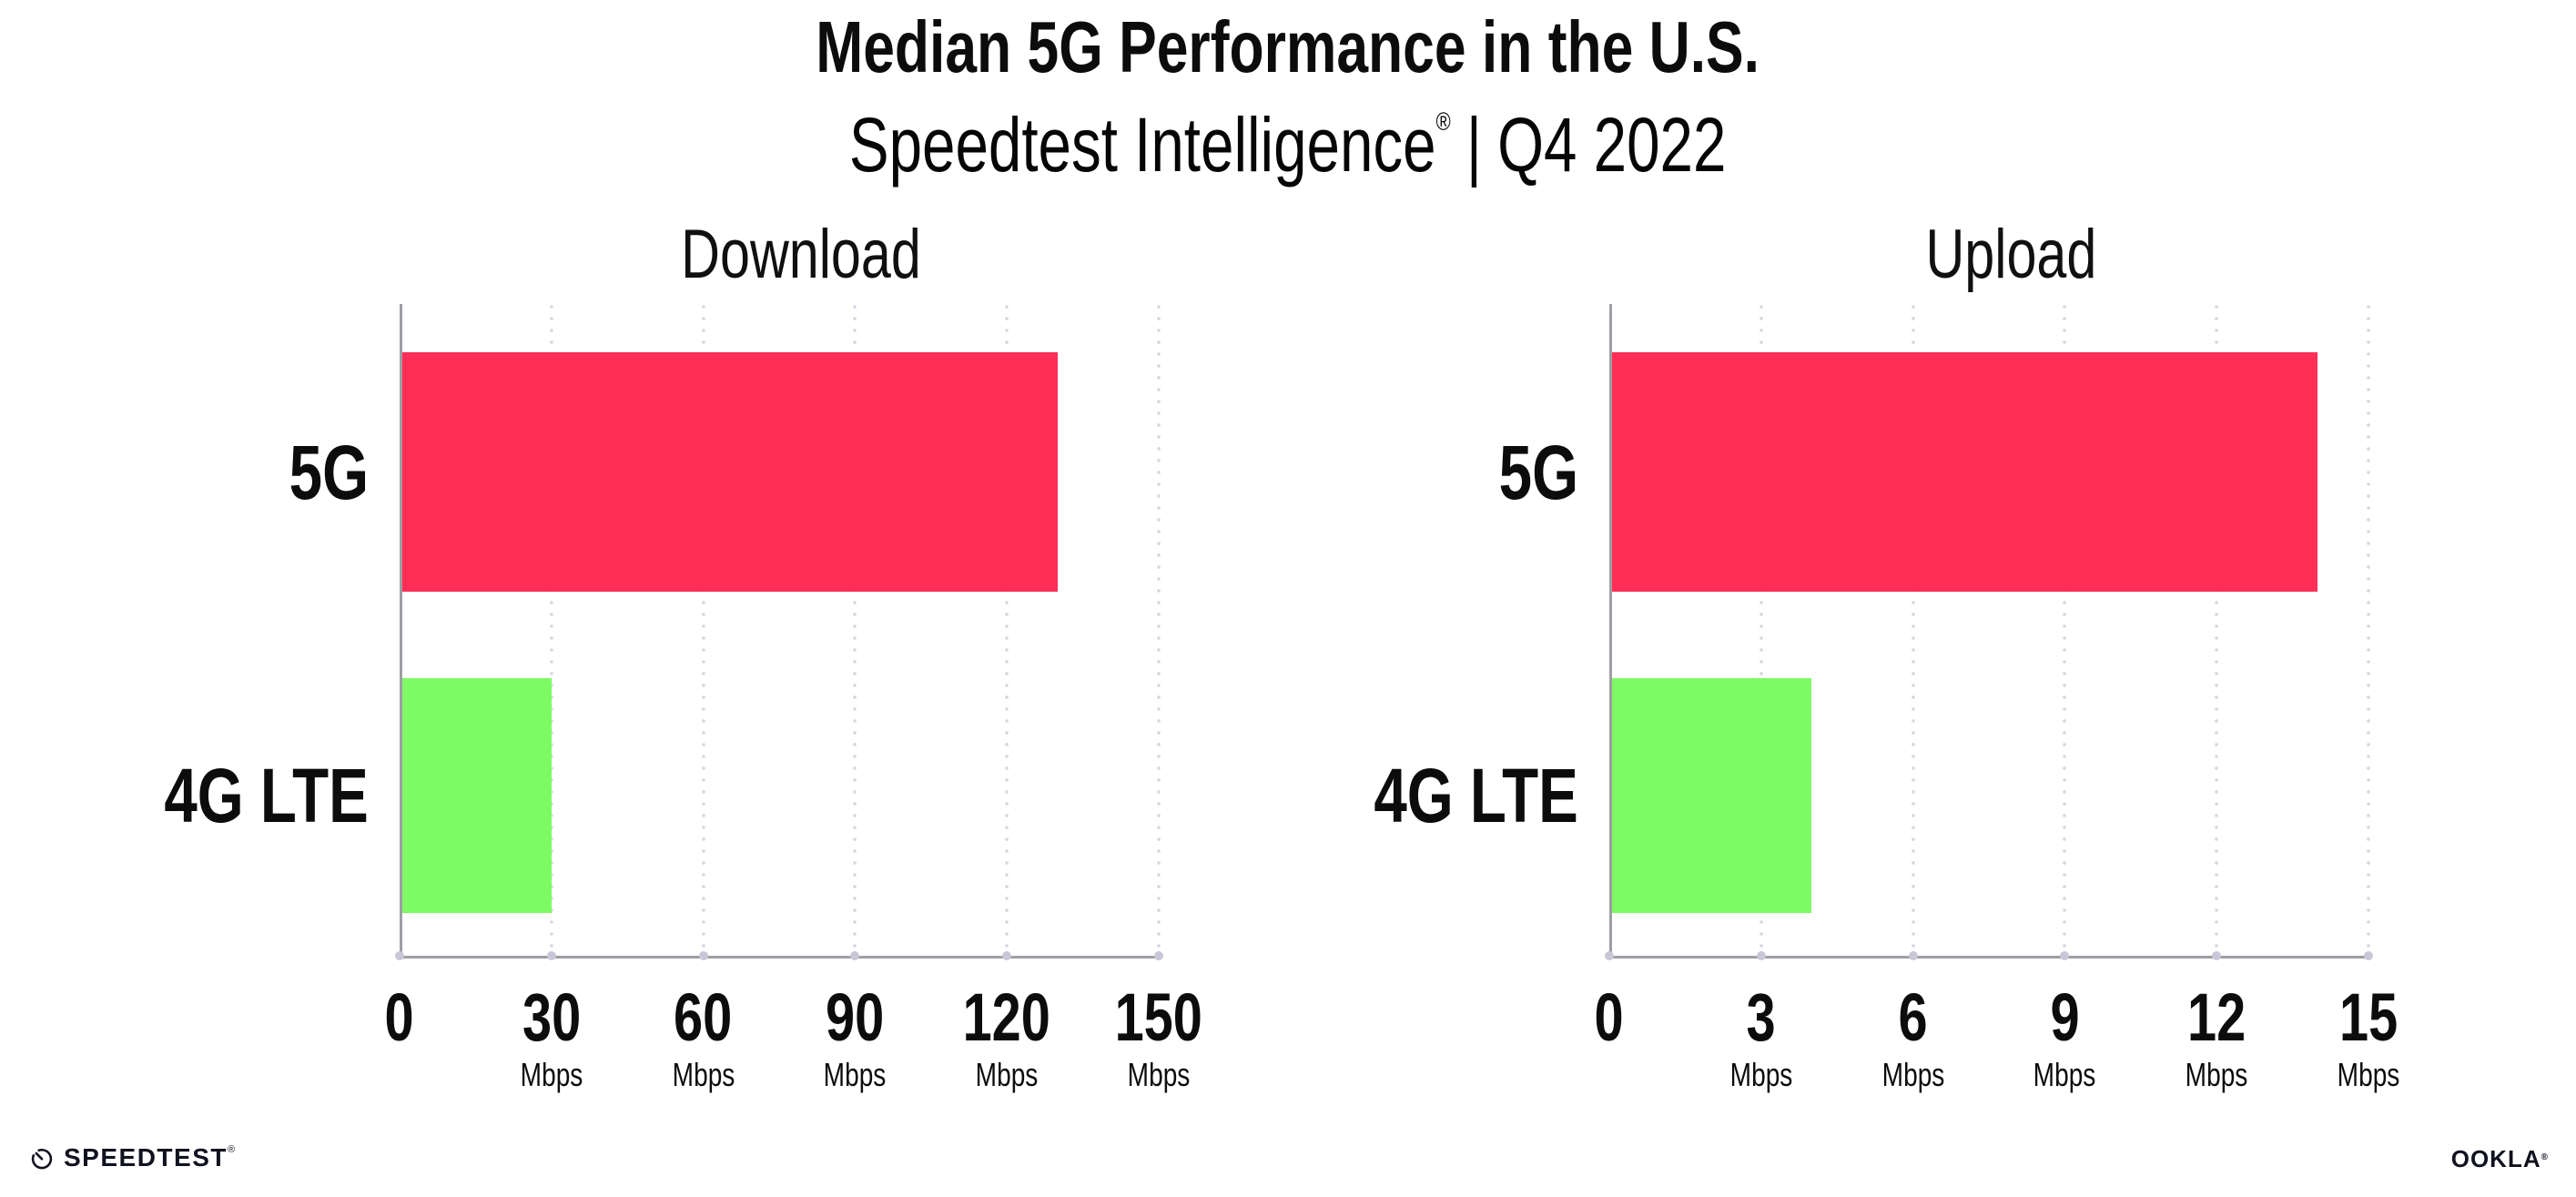 The width and height of the screenshot is (2576, 1197). I want to click on x-tick-label-download-60: 60 Mbps, so click(703, 1038).